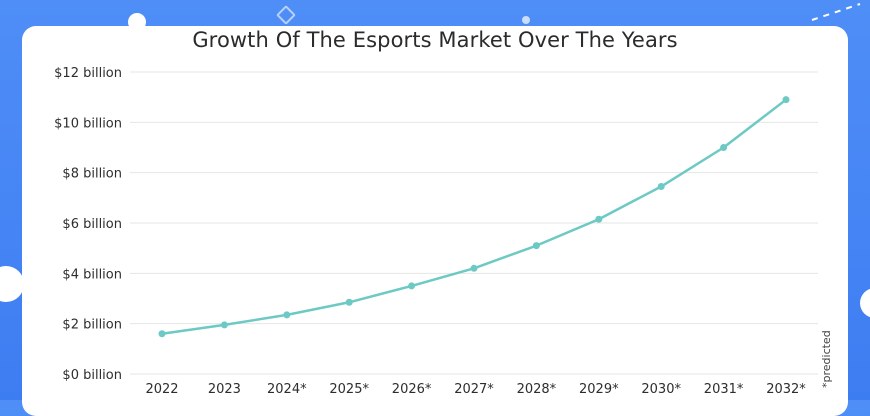 The image size is (870, 416). What do you see at coordinates (92, 375) in the screenshot?
I see `y-tick-label: $0 billion` at bounding box center [92, 375].